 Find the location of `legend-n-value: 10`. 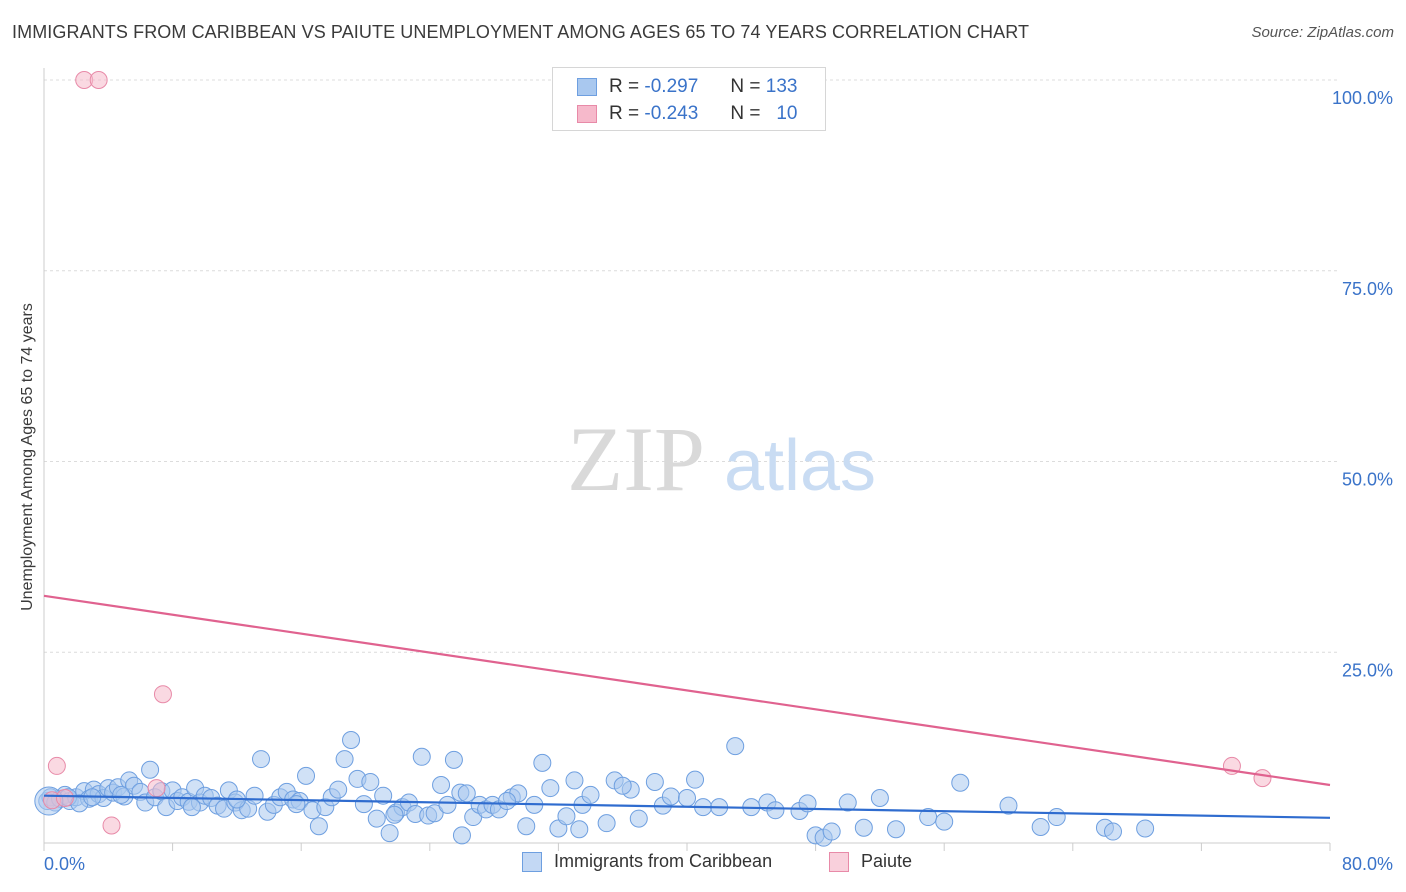

legend-n-value: 10 is located at coordinates (787, 113).